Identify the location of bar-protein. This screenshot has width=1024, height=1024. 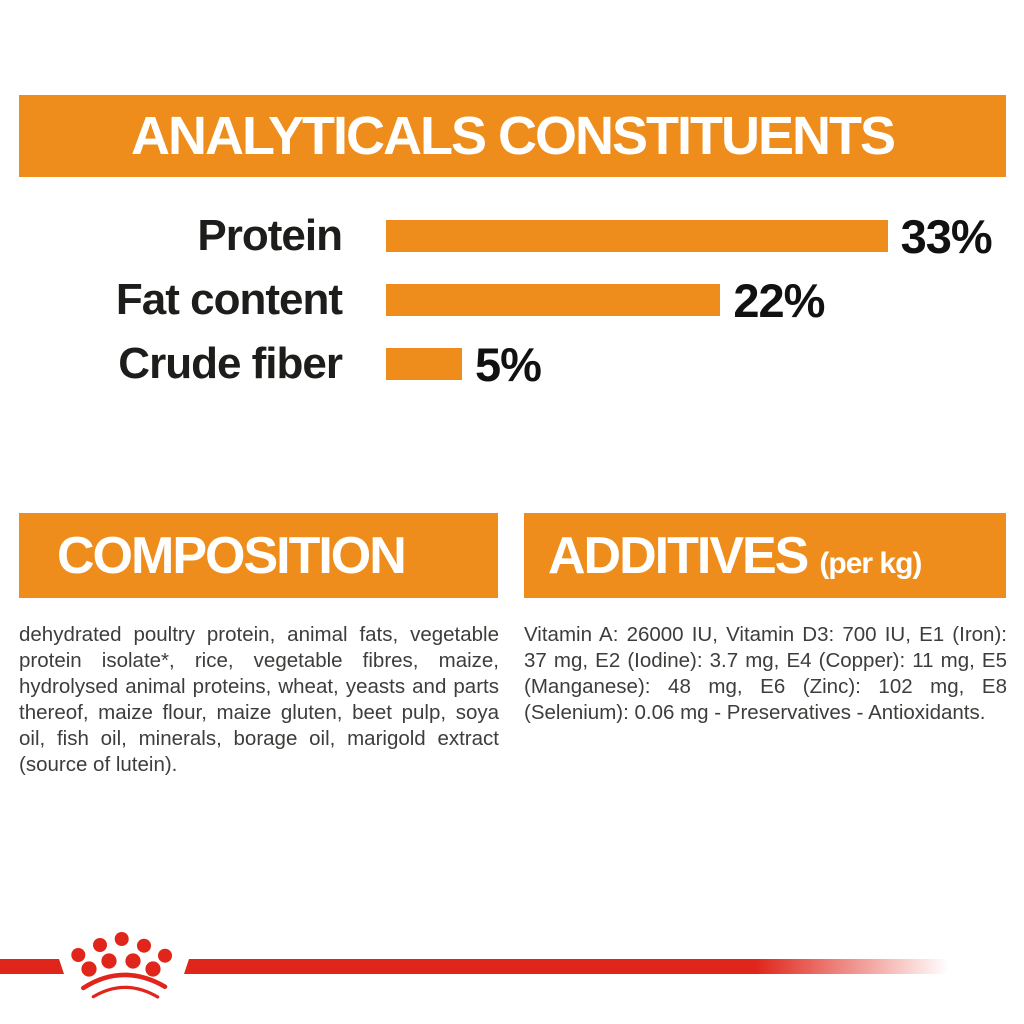
(637, 236).